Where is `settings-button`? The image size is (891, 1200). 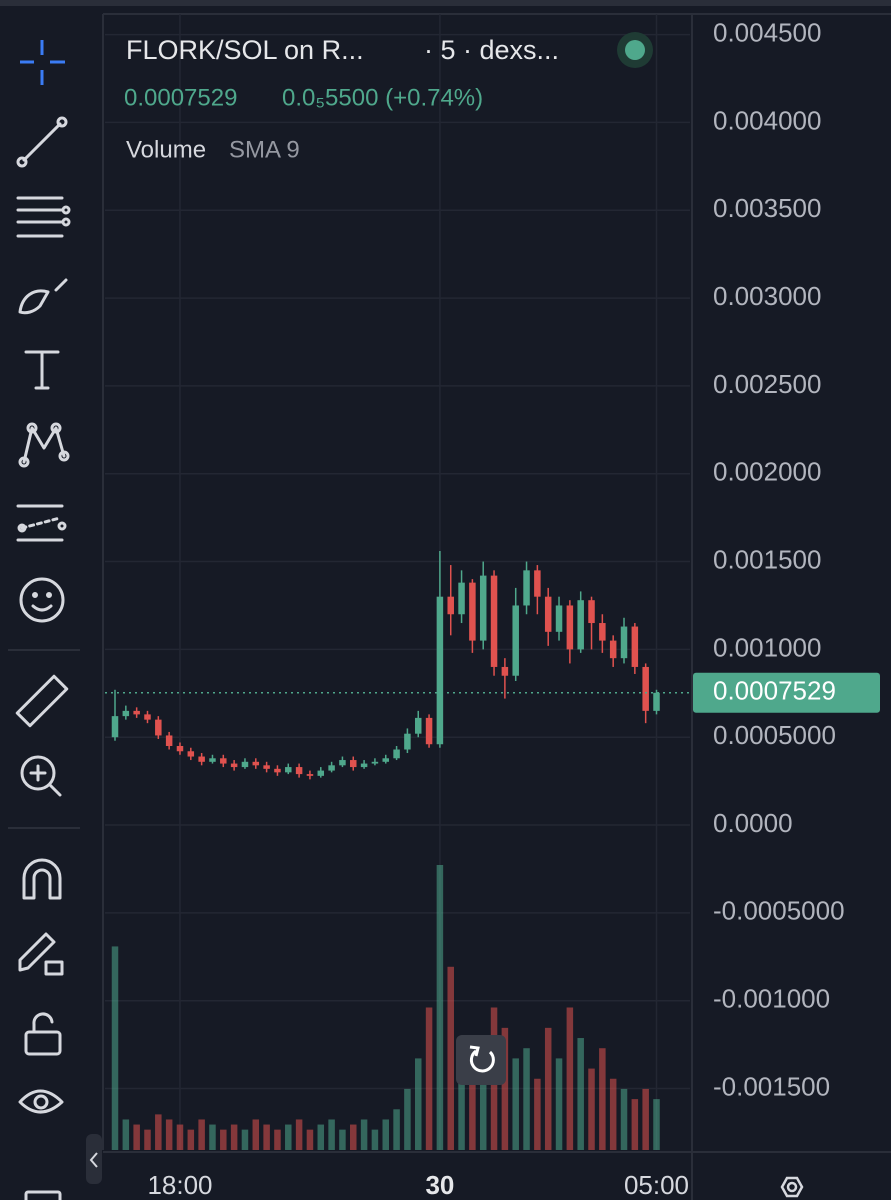
settings-button is located at coordinates (792, 1187).